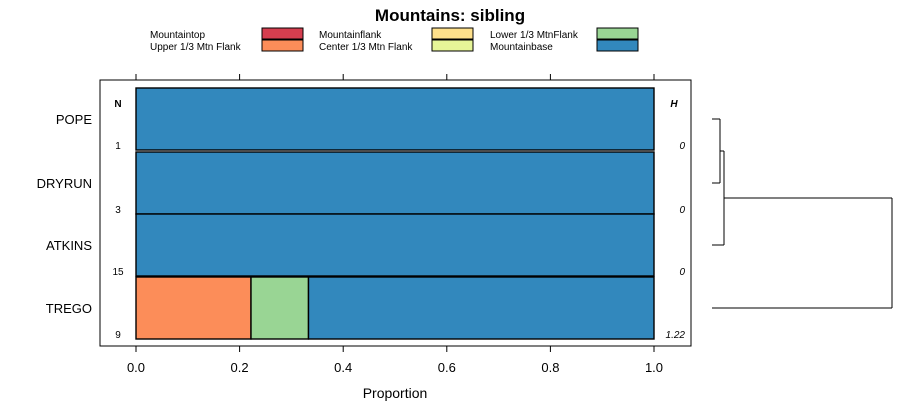 This screenshot has height=420, width=900. Describe the element at coordinates (343, 367) in the screenshot. I see `x-tick-label: 0.4` at that location.